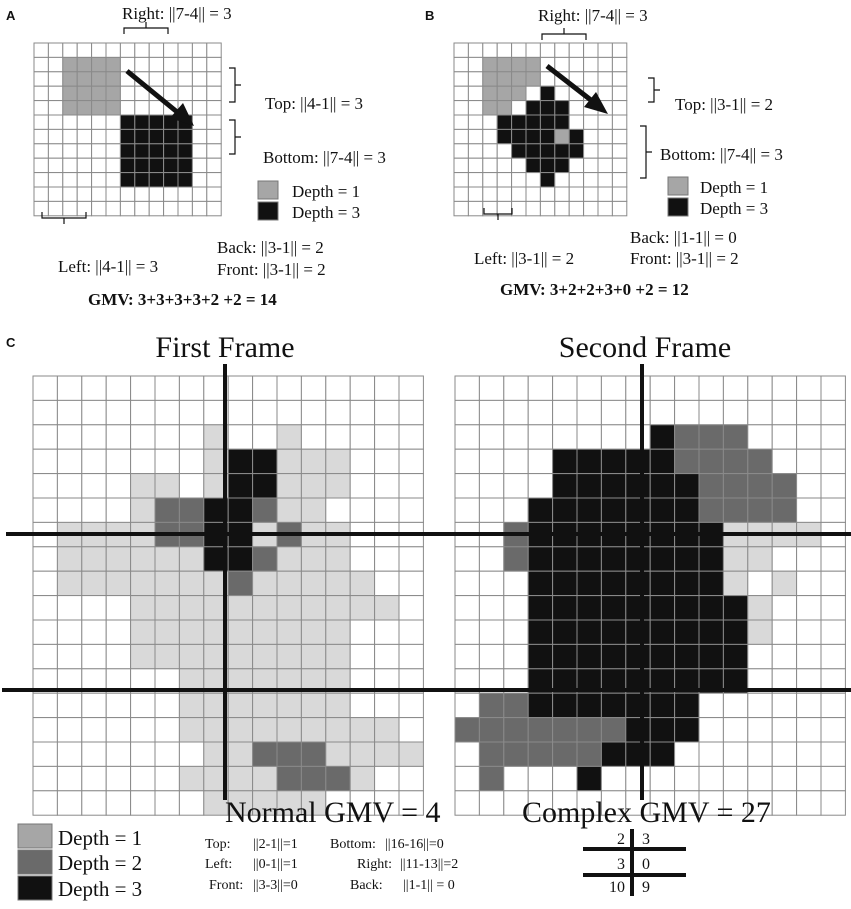 The image size is (851, 909). Describe the element at coordinates (270, 247) in the screenshot. I see `panel-a-back-label: Back: ||3-1|| = 2` at that location.